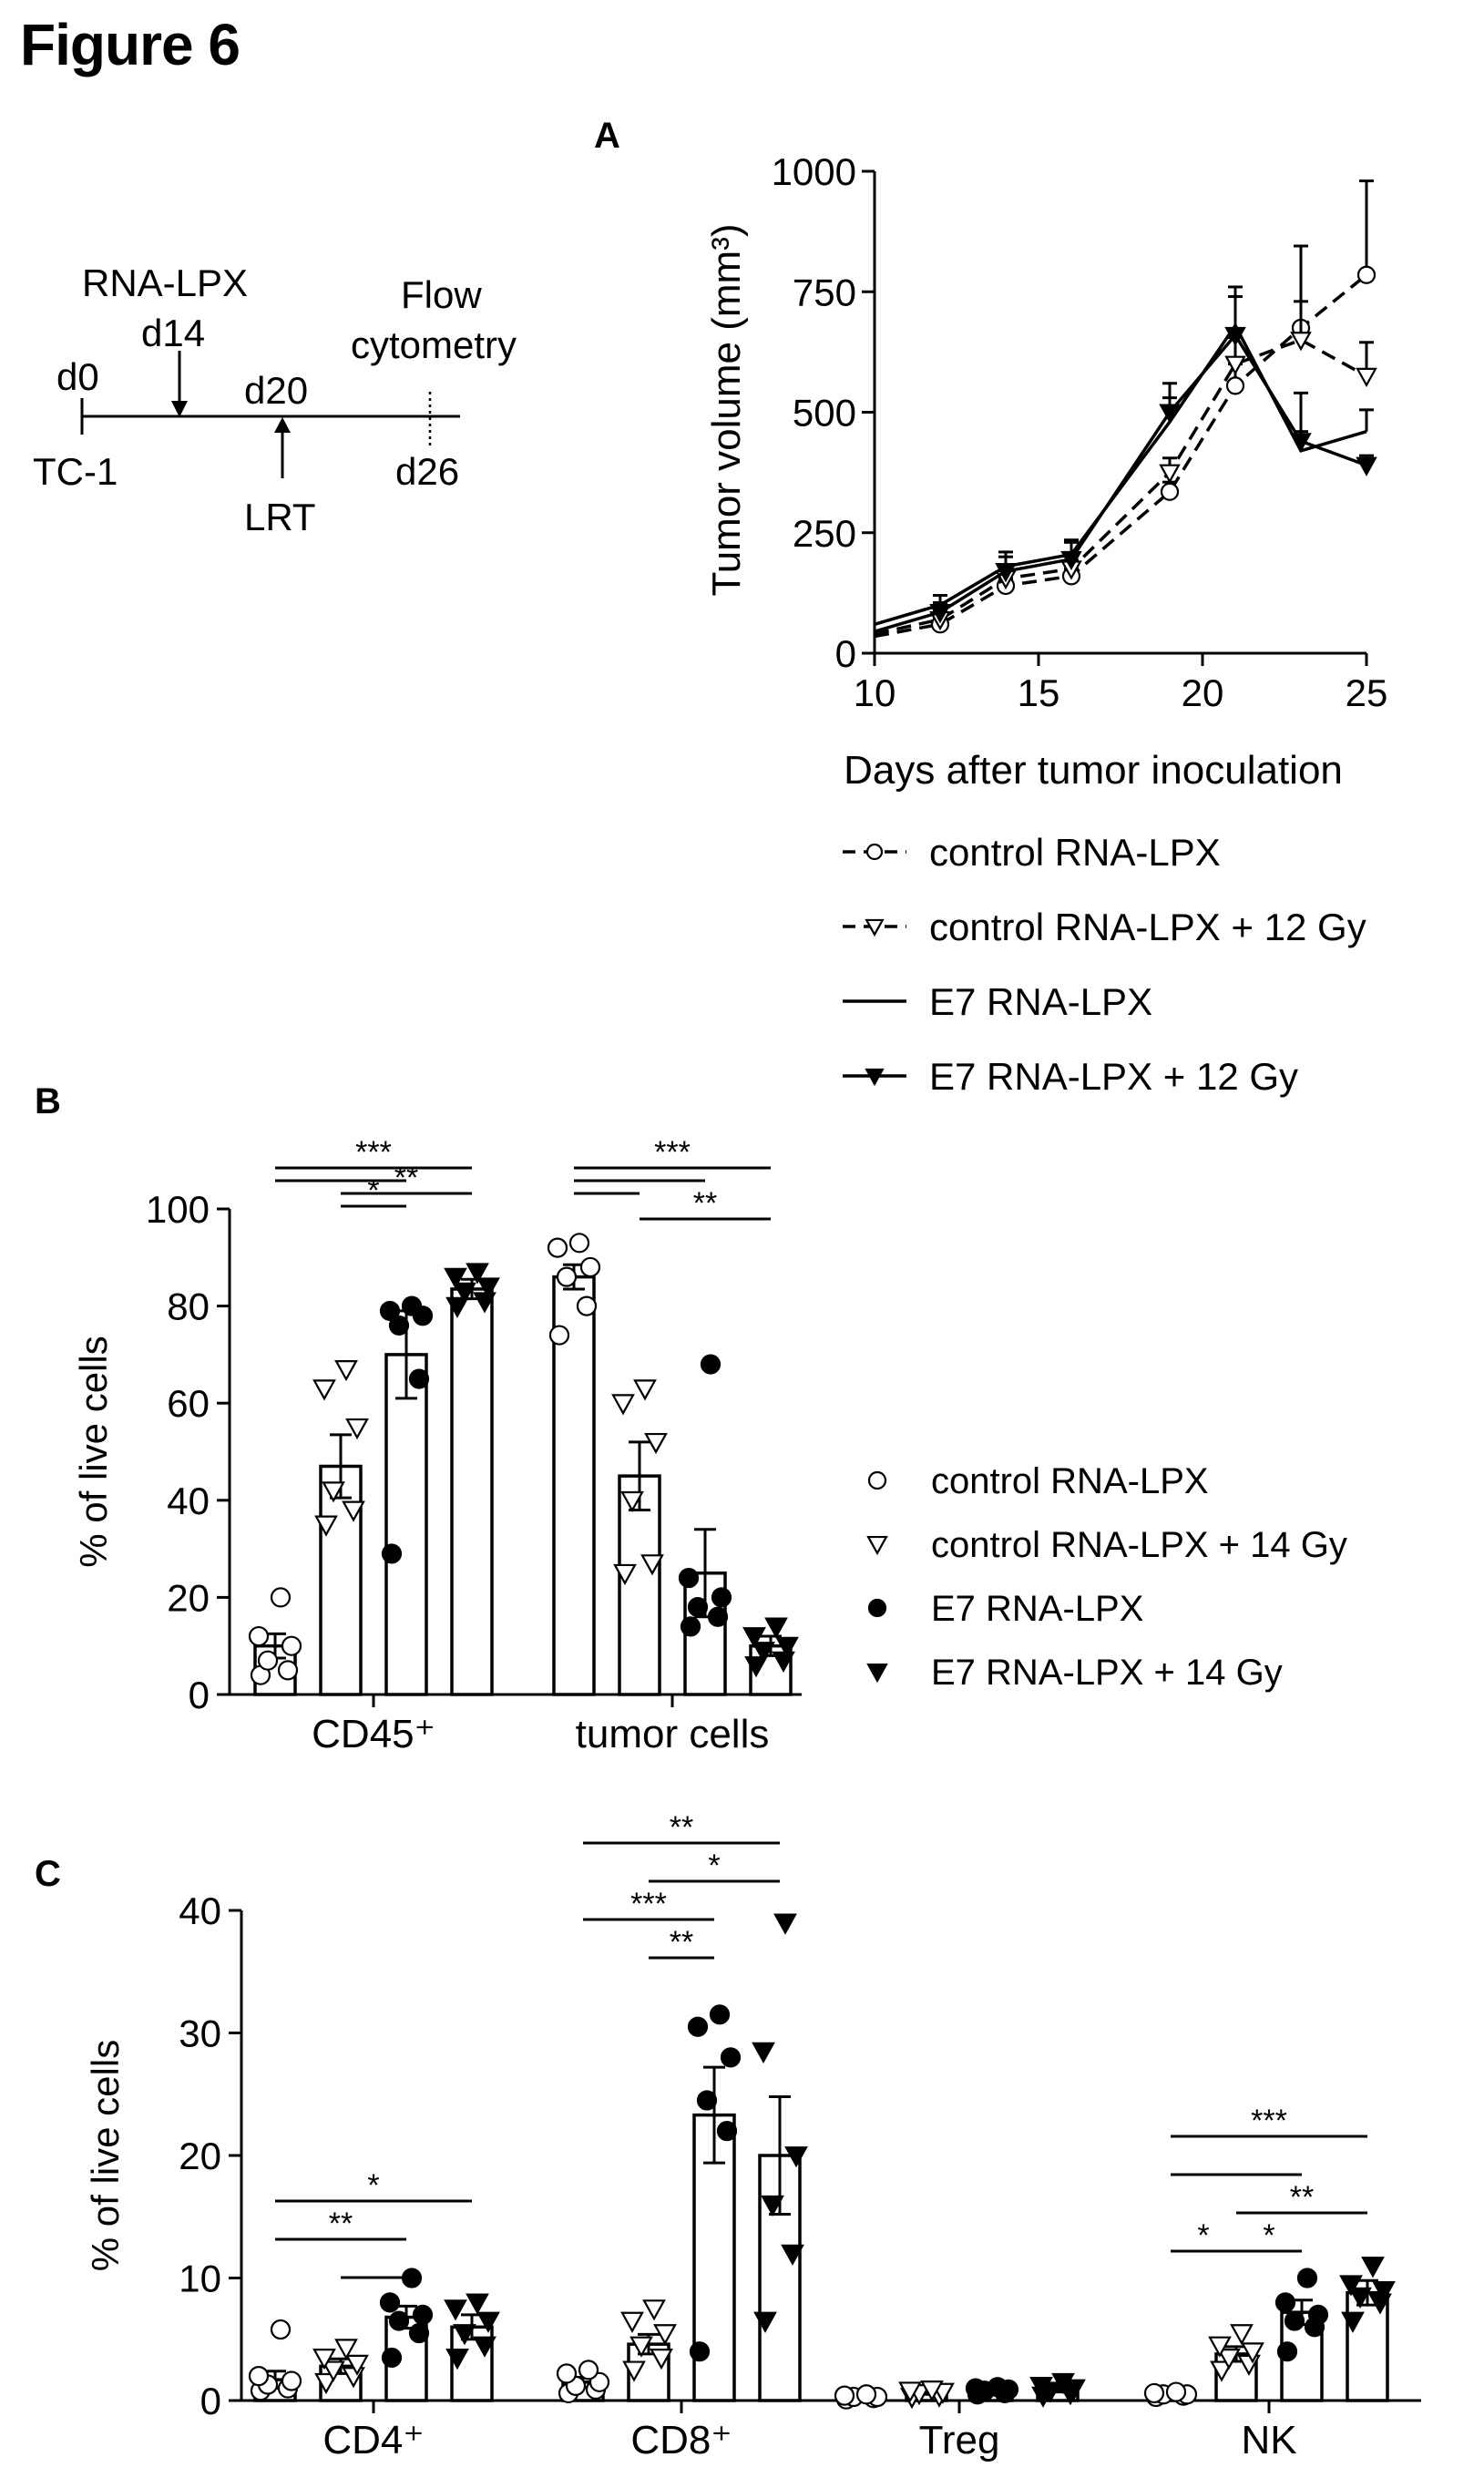 Image resolution: width=1484 pixels, height=2488 pixels. Describe the element at coordinates (282, 425) in the screenshot. I see `lrt-arrowhead` at that location.